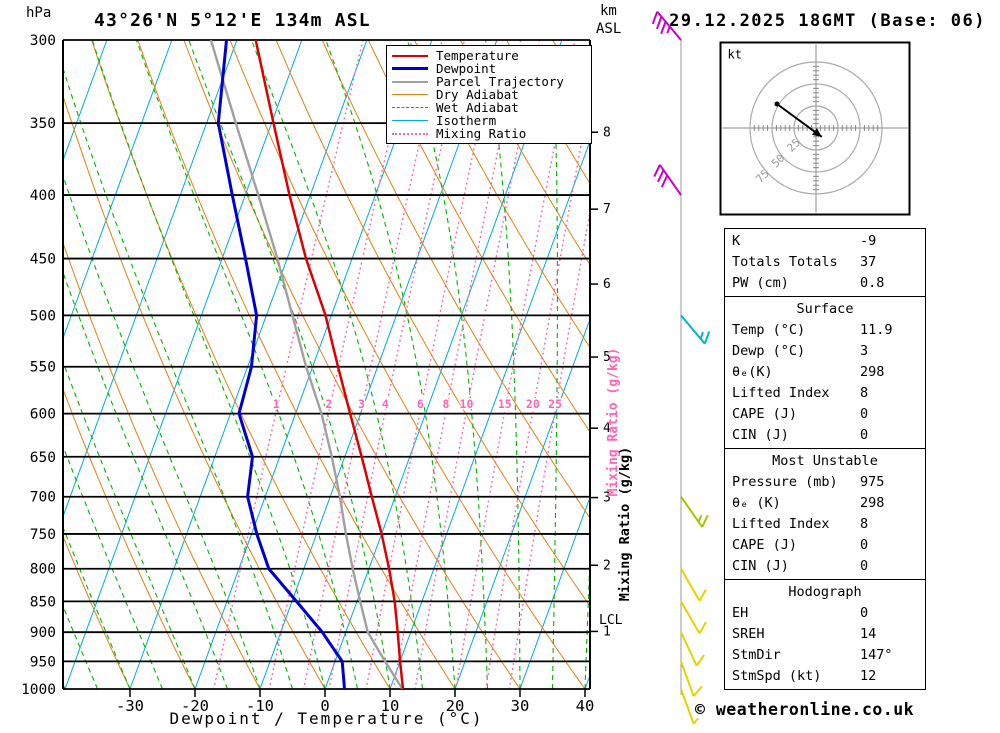 The width and height of the screenshot is (1000, 733). I want to click on stat-row-dewp-c: Dewp (°C) 3, so click(825, 351).